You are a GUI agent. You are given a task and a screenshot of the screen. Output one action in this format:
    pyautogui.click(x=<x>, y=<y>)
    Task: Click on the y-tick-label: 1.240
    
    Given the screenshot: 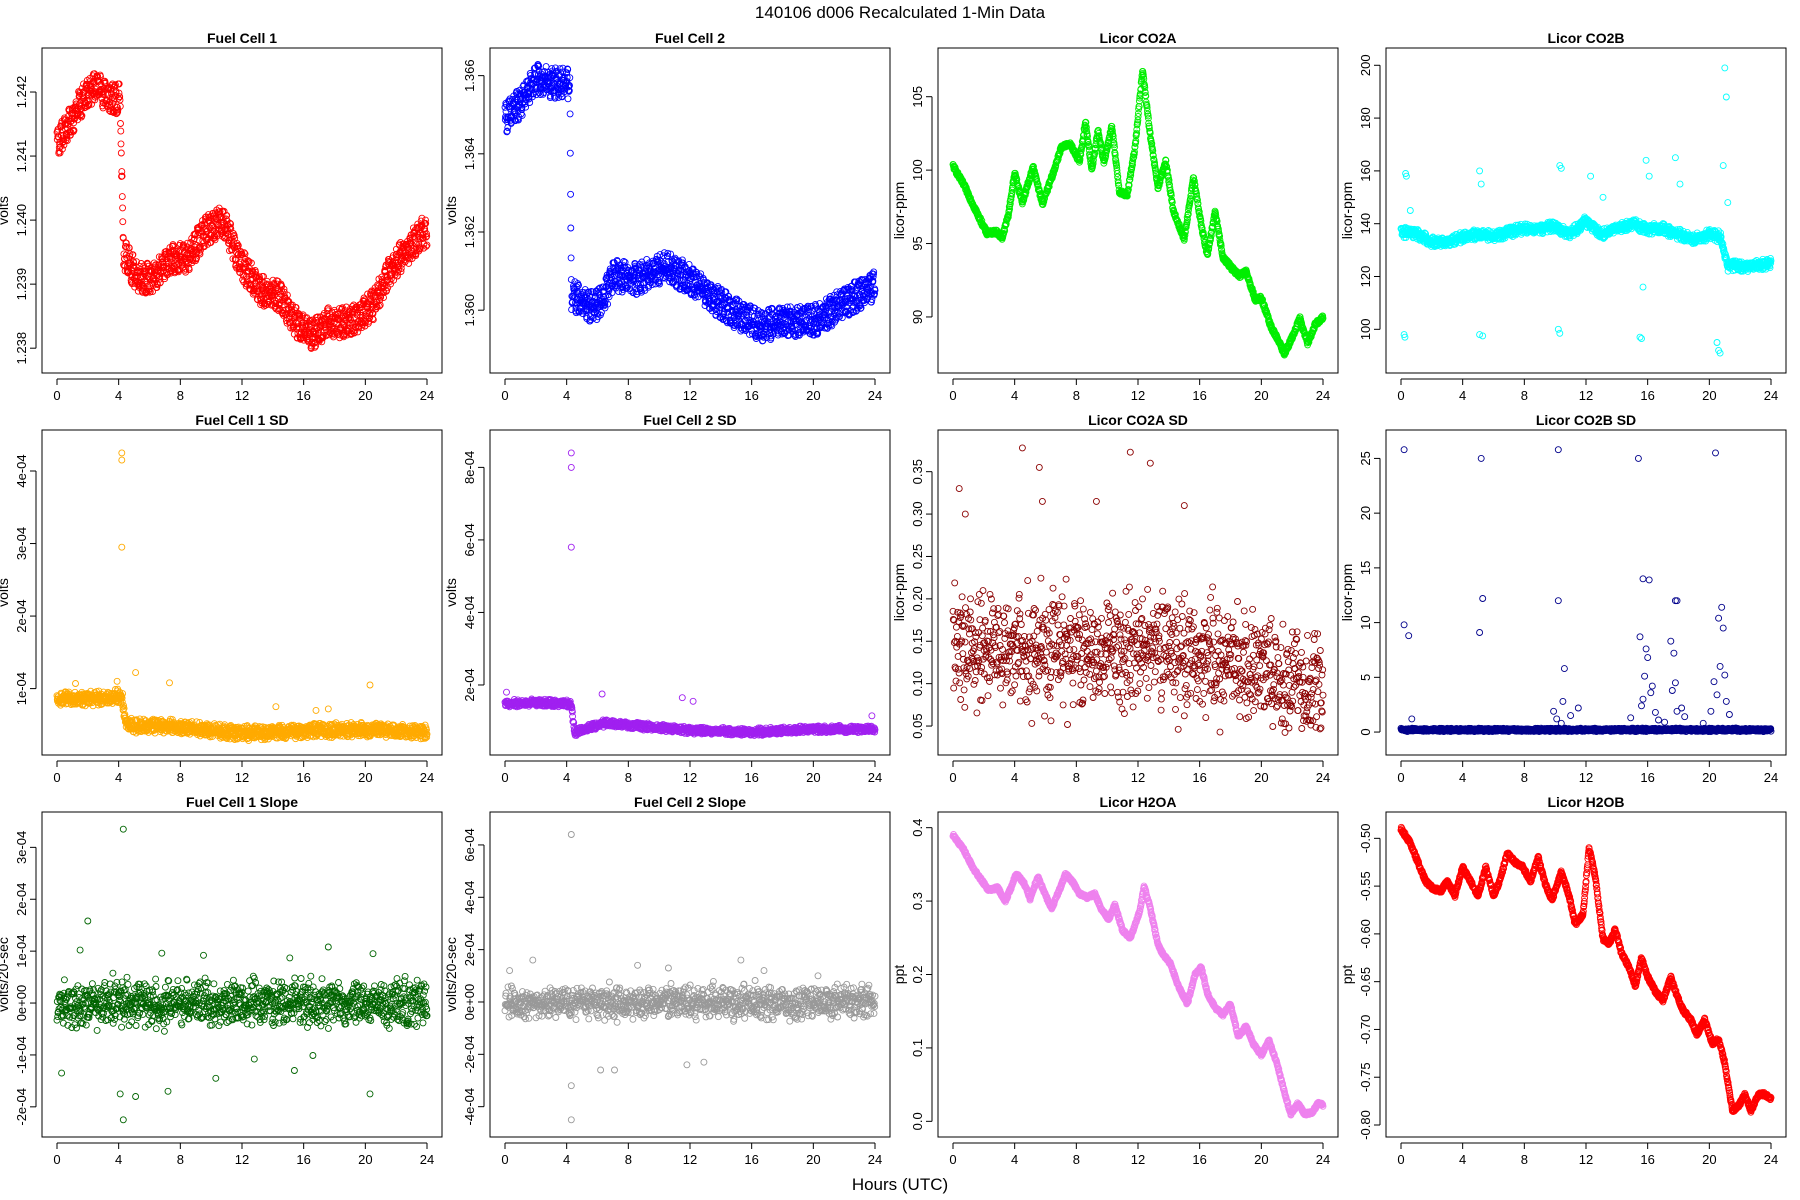 What is the action you would take?
    pyautogui.click(x=21, y=220)
    